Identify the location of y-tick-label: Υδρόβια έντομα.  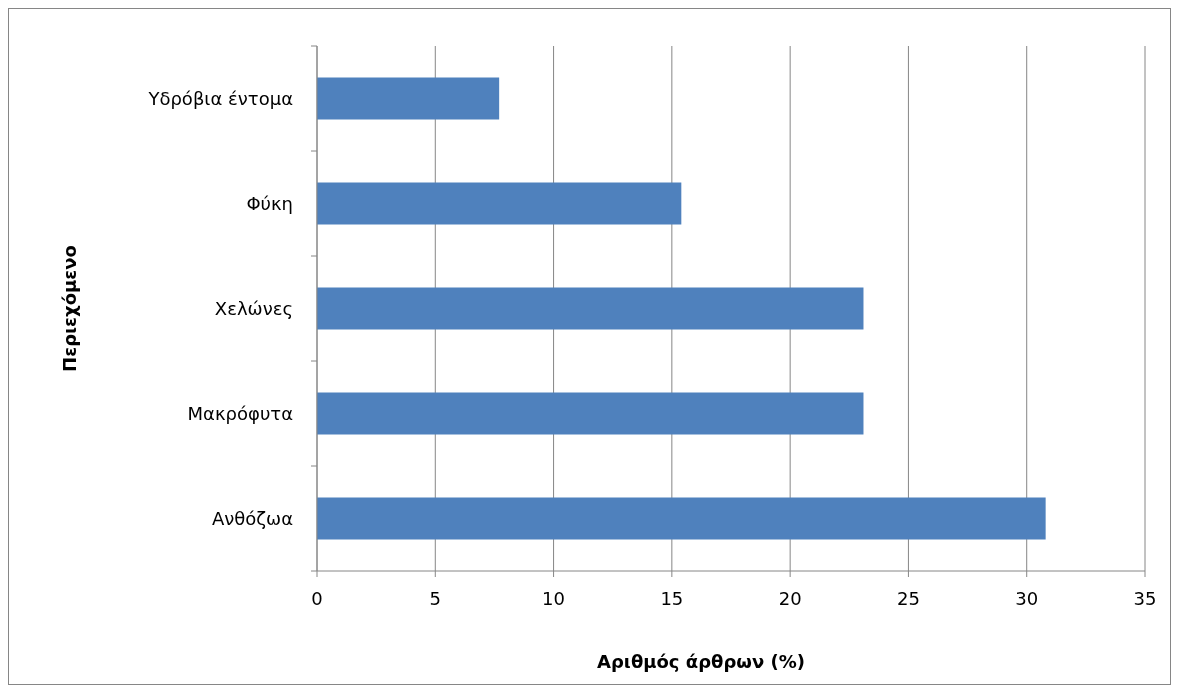
(220, 98).